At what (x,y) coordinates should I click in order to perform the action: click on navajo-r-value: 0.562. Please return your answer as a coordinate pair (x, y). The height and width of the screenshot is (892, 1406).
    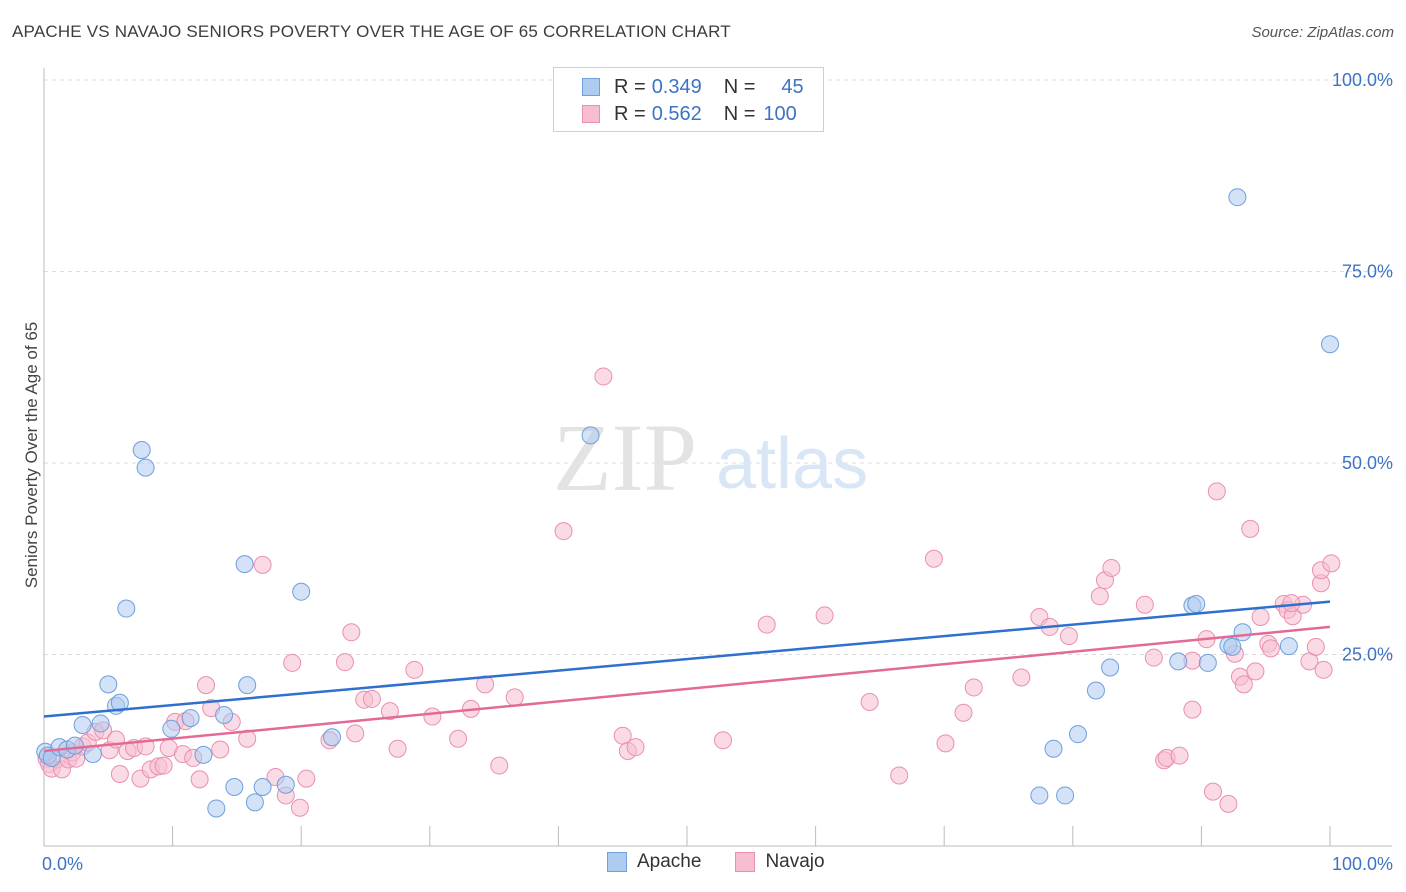
    Looking at the image, I should click on (676, 113).